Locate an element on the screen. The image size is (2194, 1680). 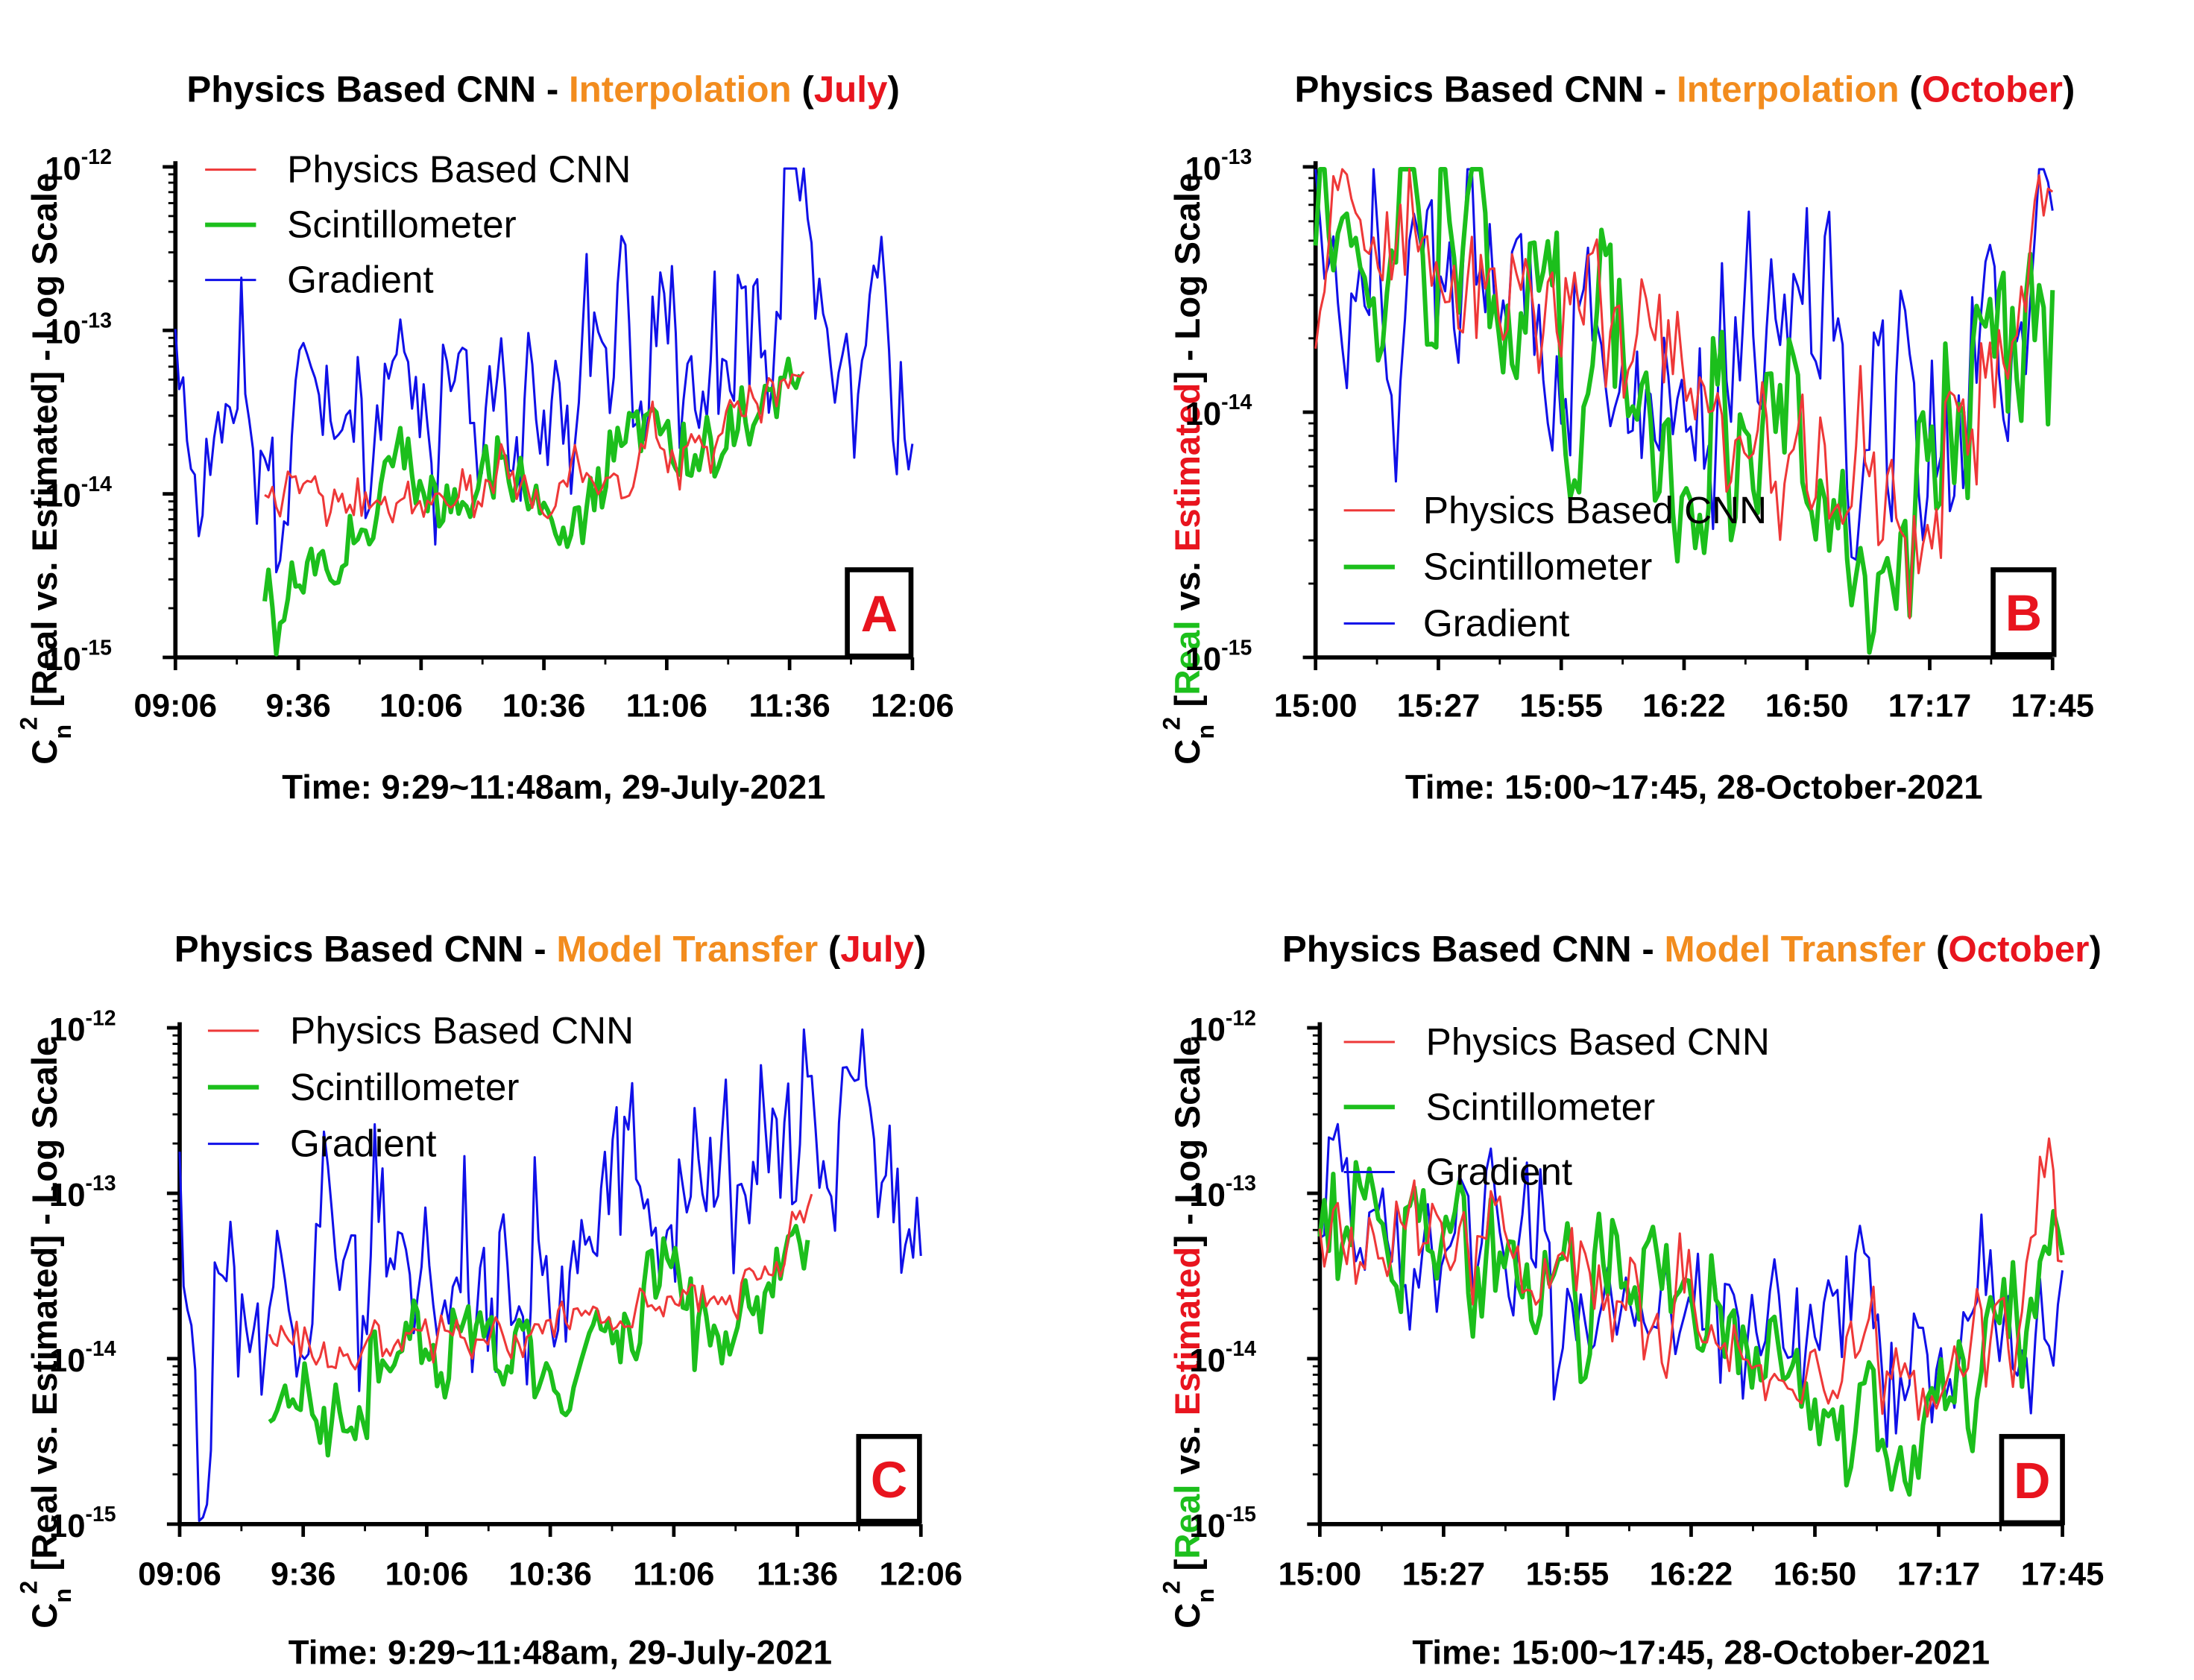
panel-badge-letter: D is located at coordinates (2032, 1481).